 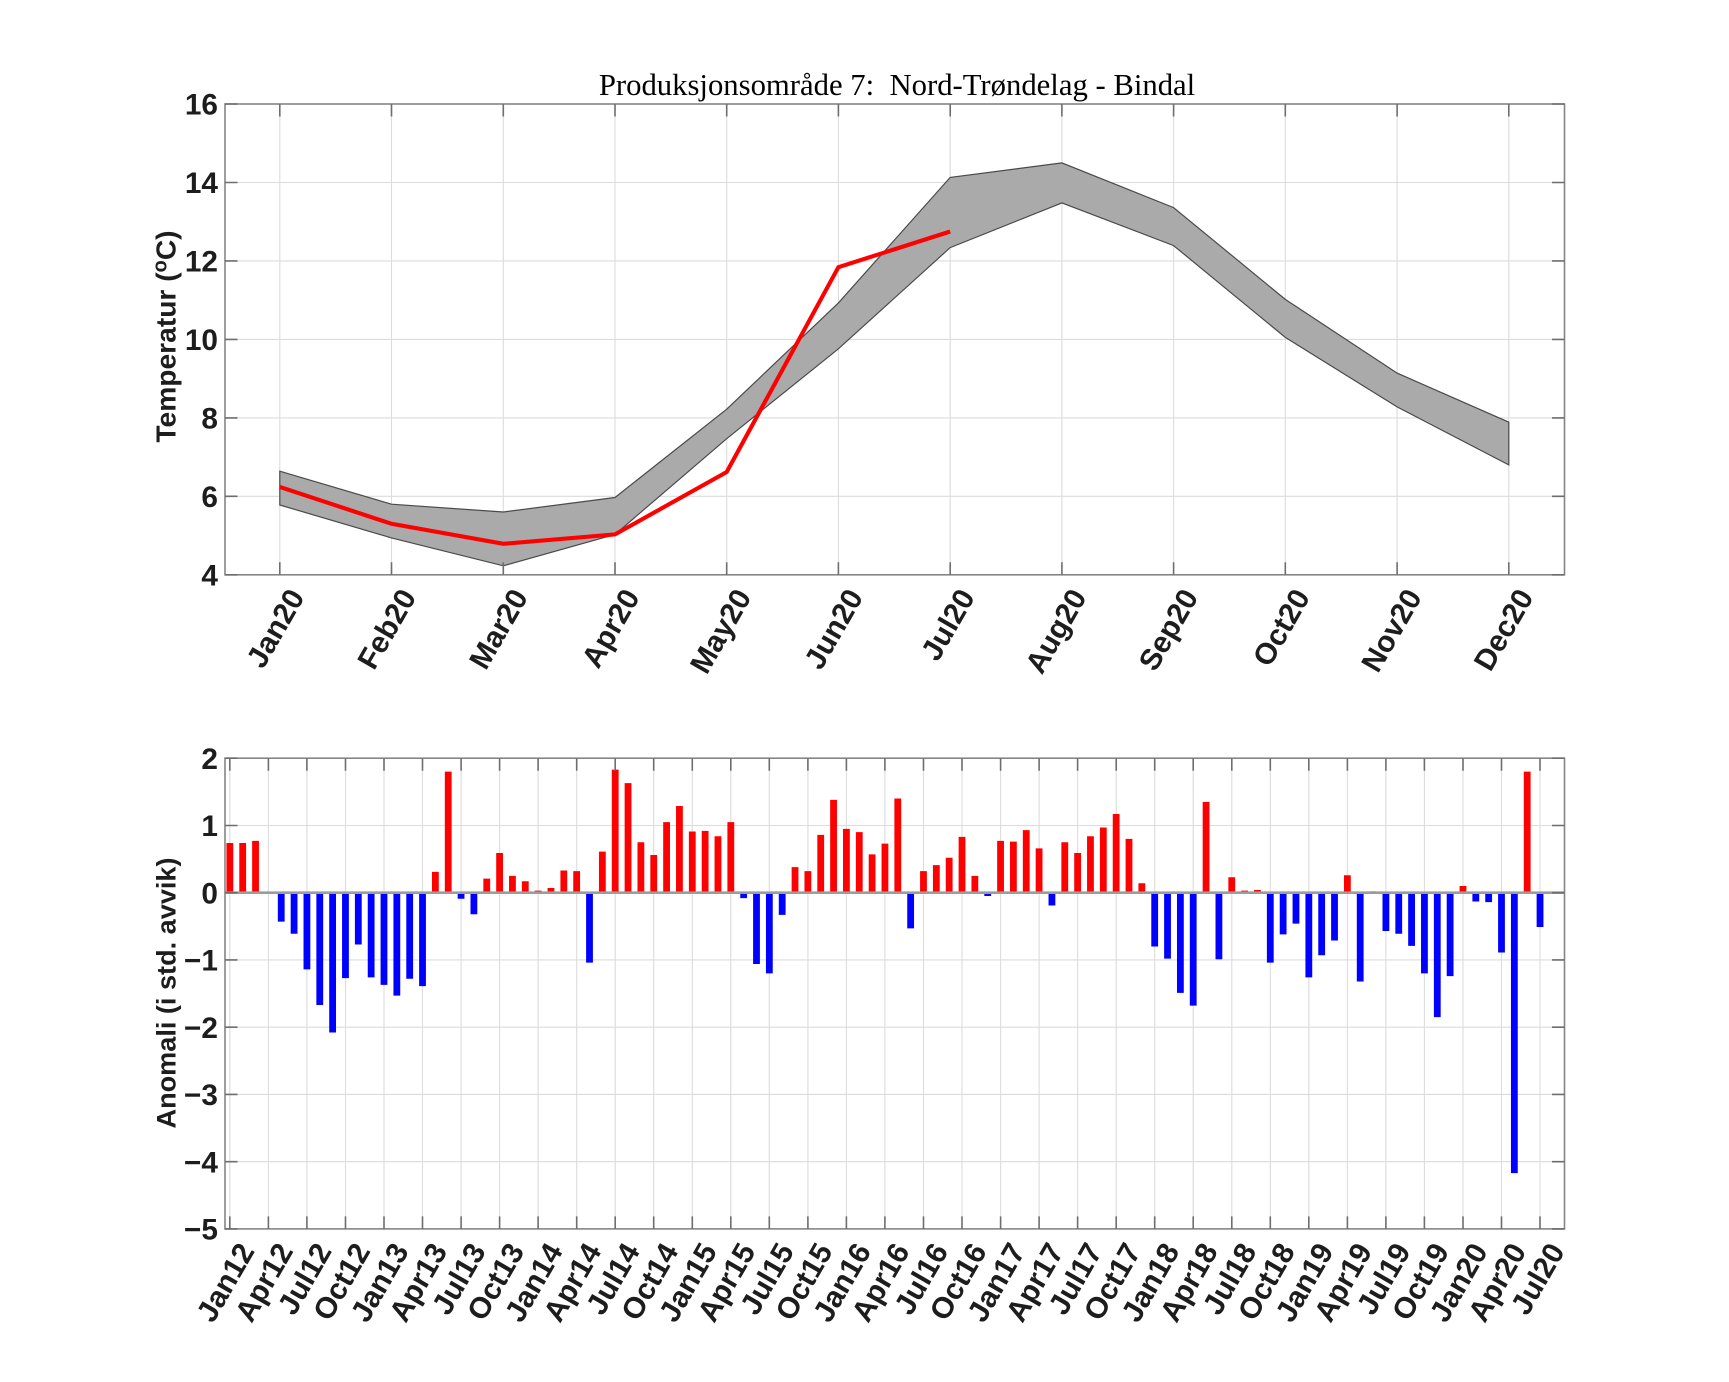 What do you see at coordinates (166, 992) in the screenshot?
I see `svg-text: Anomali (i std. avvik)` at bounding box center [166, 992].